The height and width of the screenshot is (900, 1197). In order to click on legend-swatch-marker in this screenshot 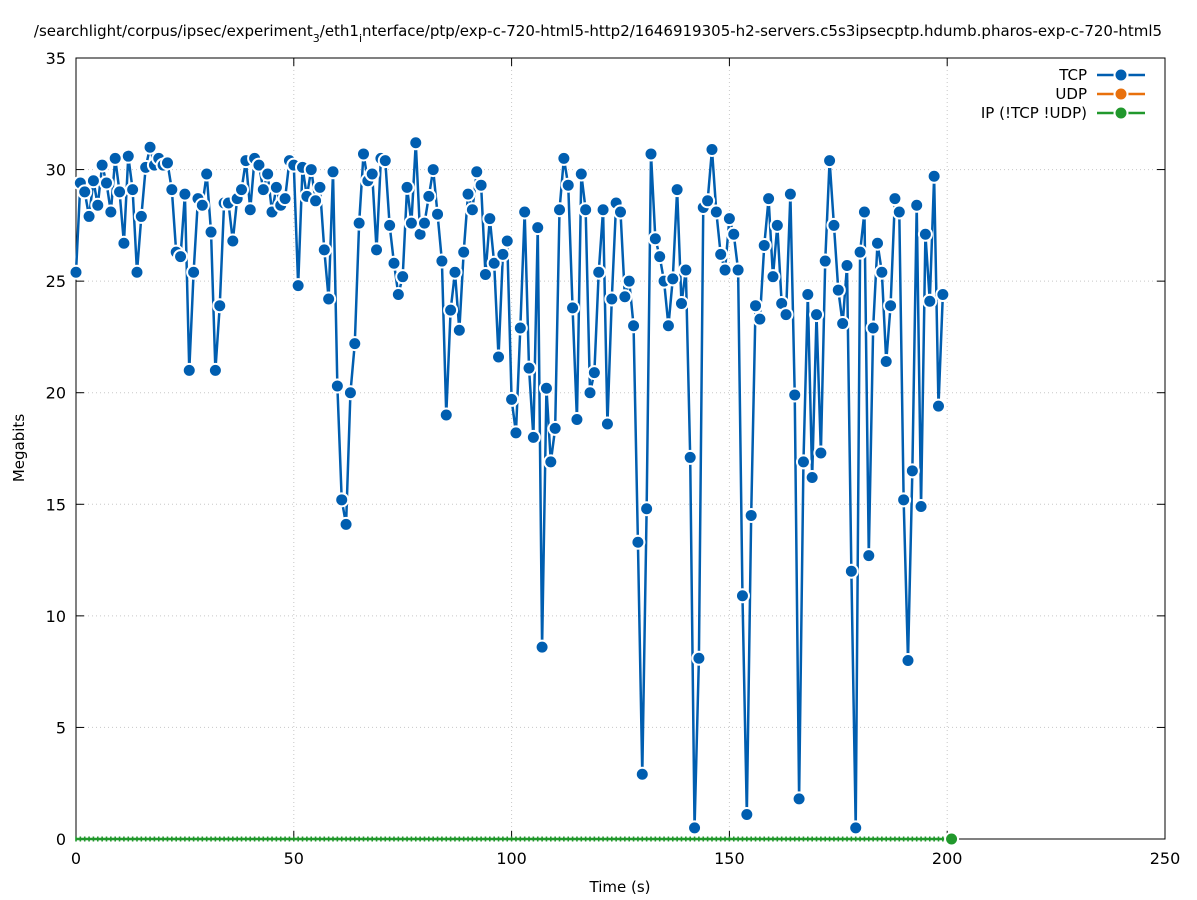, I will do `click(1121, 94)`.